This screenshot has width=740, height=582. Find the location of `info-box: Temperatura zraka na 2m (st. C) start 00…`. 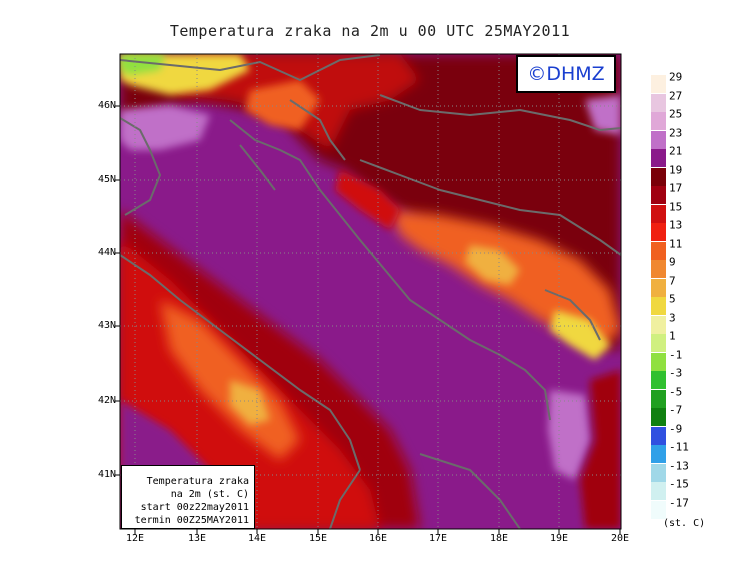

info-box: Temperatura zraka na 2m (st. C) start 00… is located at coordinates (188, 497).